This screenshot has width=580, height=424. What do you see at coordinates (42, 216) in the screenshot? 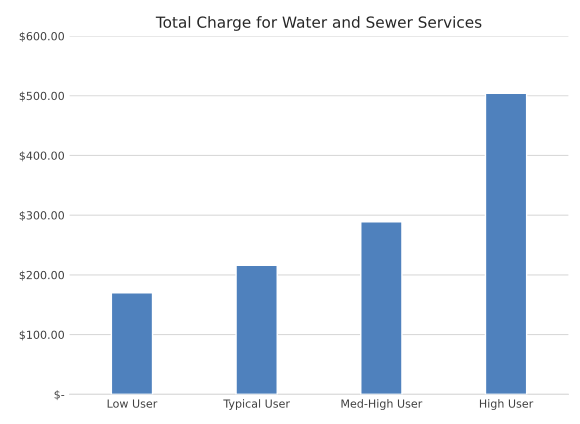
I see `y-tick-label: $300.00` at bounding box center [42, 216].